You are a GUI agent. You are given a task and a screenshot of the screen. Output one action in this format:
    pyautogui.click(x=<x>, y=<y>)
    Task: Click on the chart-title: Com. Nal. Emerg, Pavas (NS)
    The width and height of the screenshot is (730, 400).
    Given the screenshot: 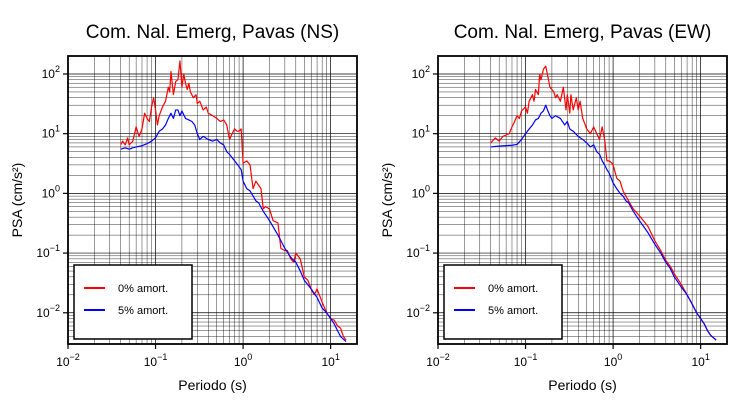 What is the action you would take?
    pyautogui.click(x=212, y=32)
    